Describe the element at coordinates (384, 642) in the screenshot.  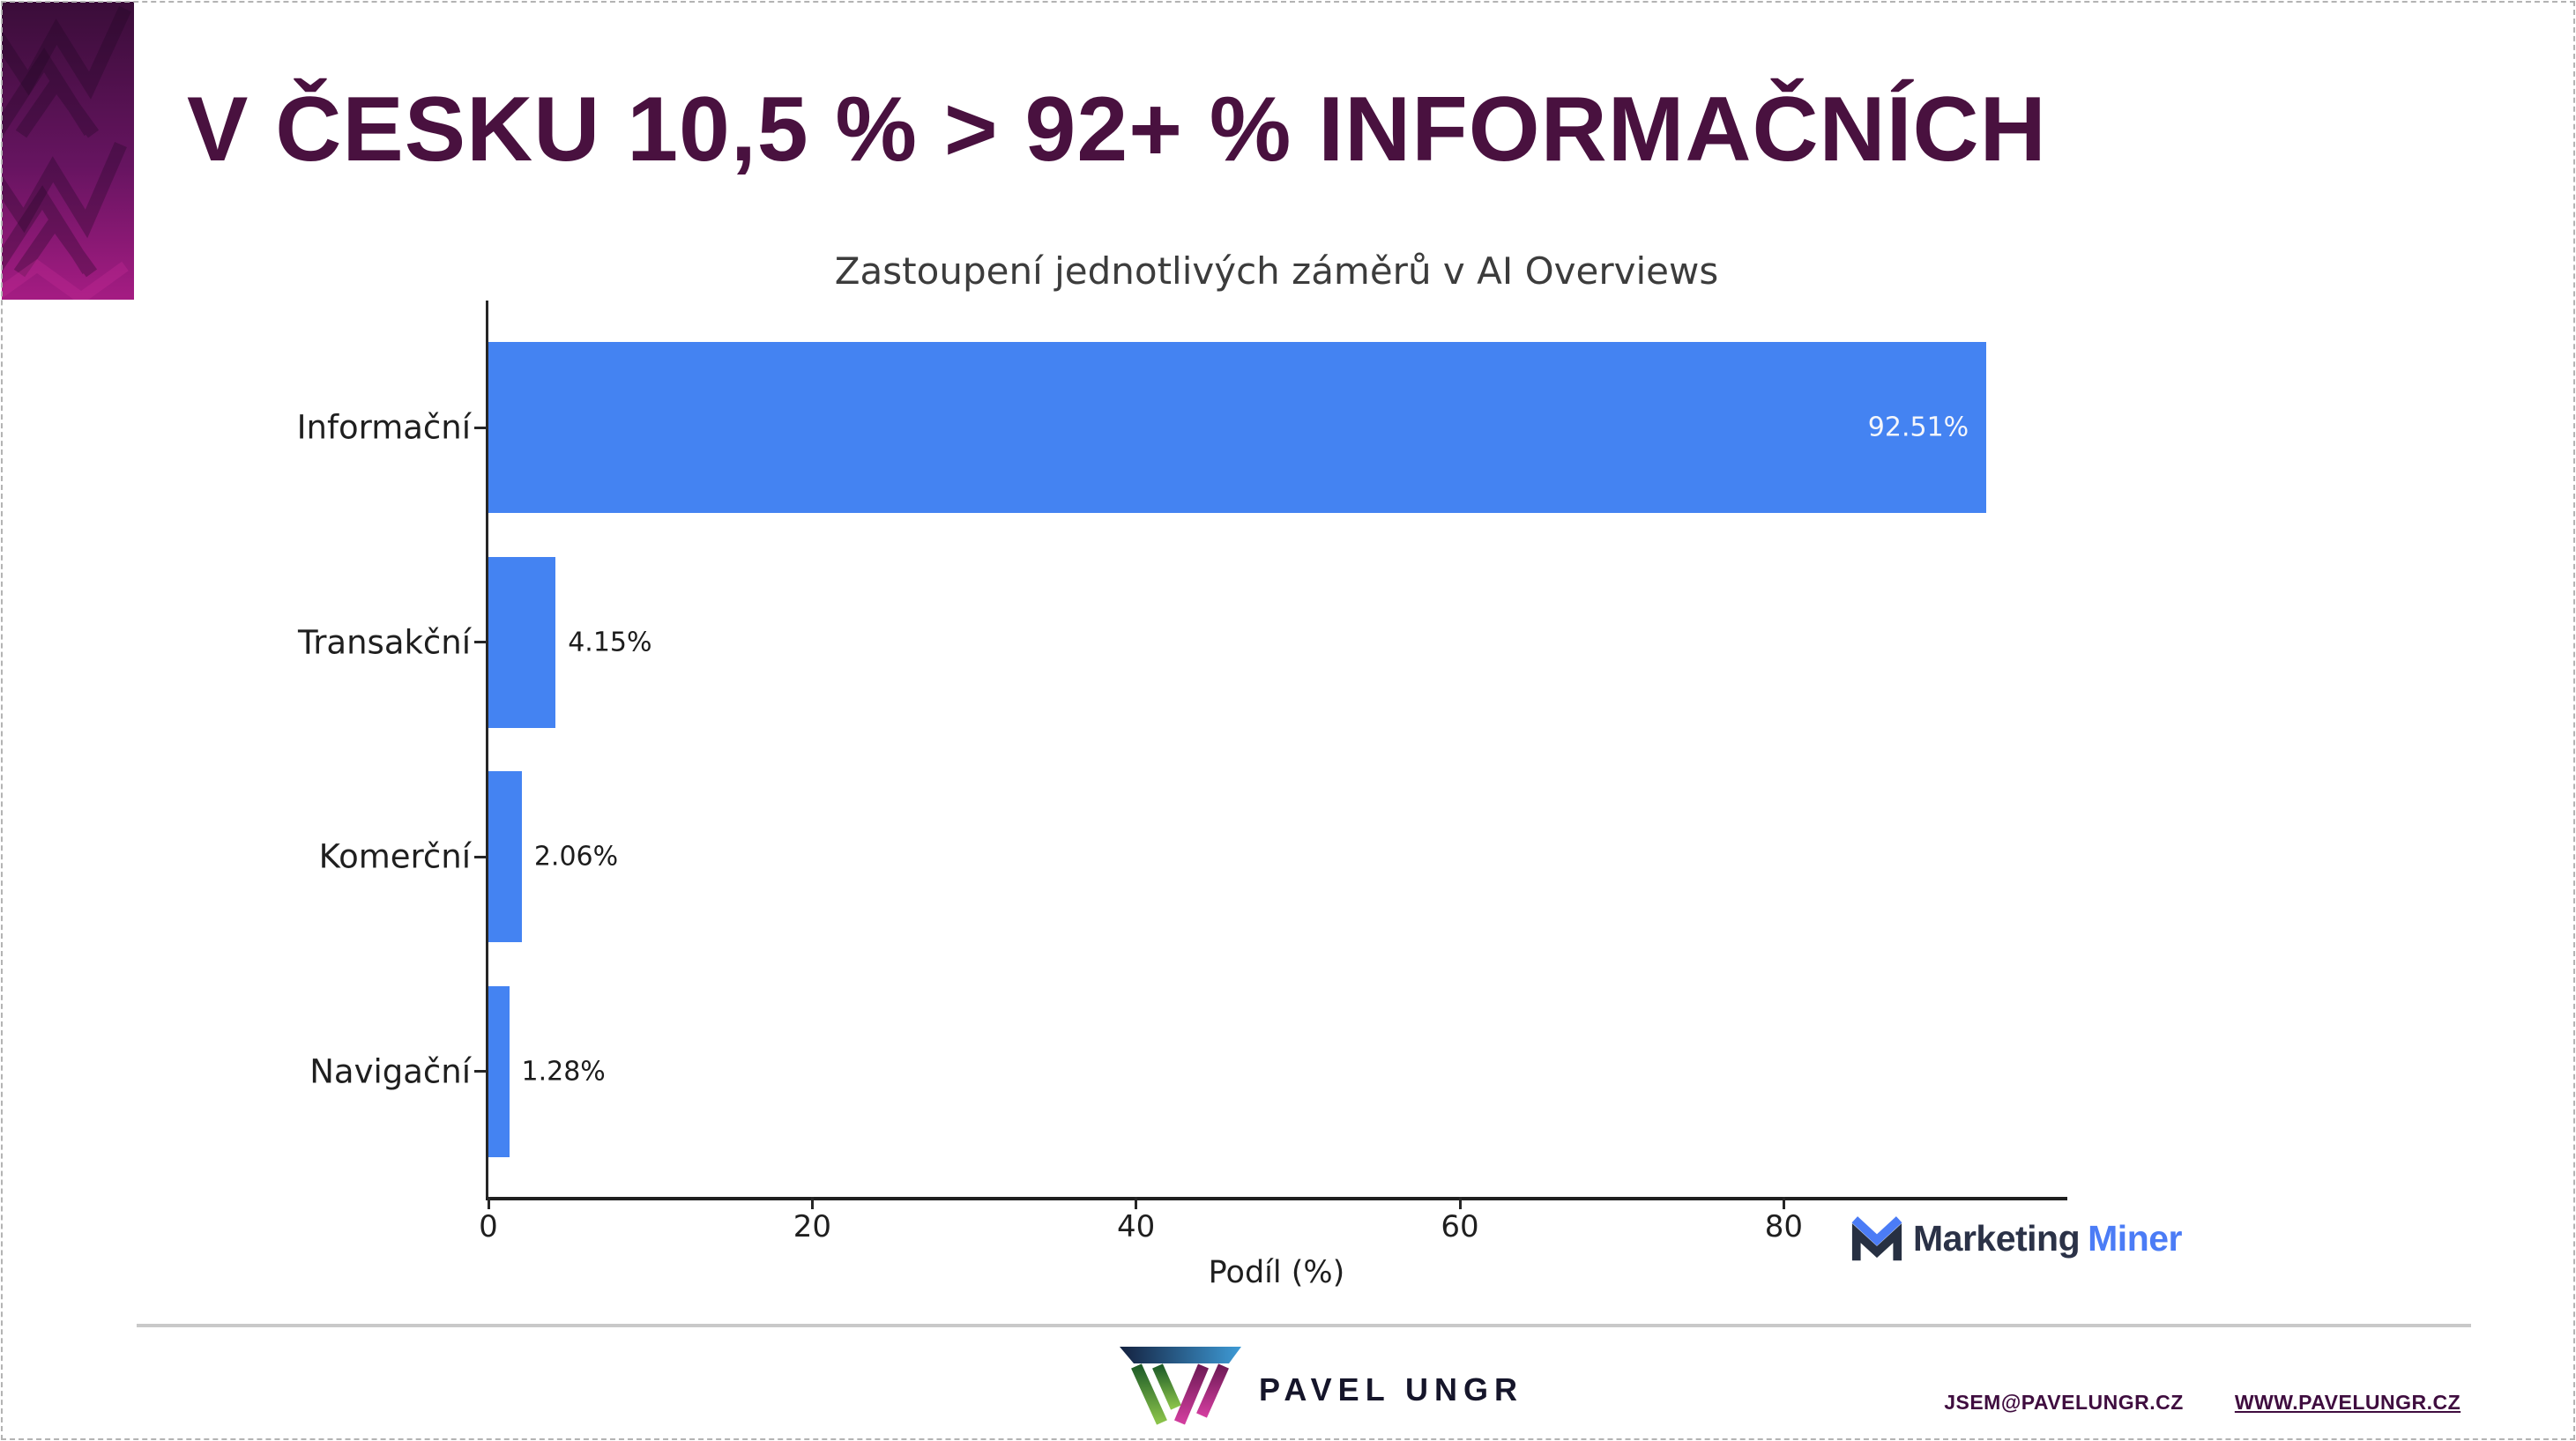
I see `category-label: Transakční` at that location.